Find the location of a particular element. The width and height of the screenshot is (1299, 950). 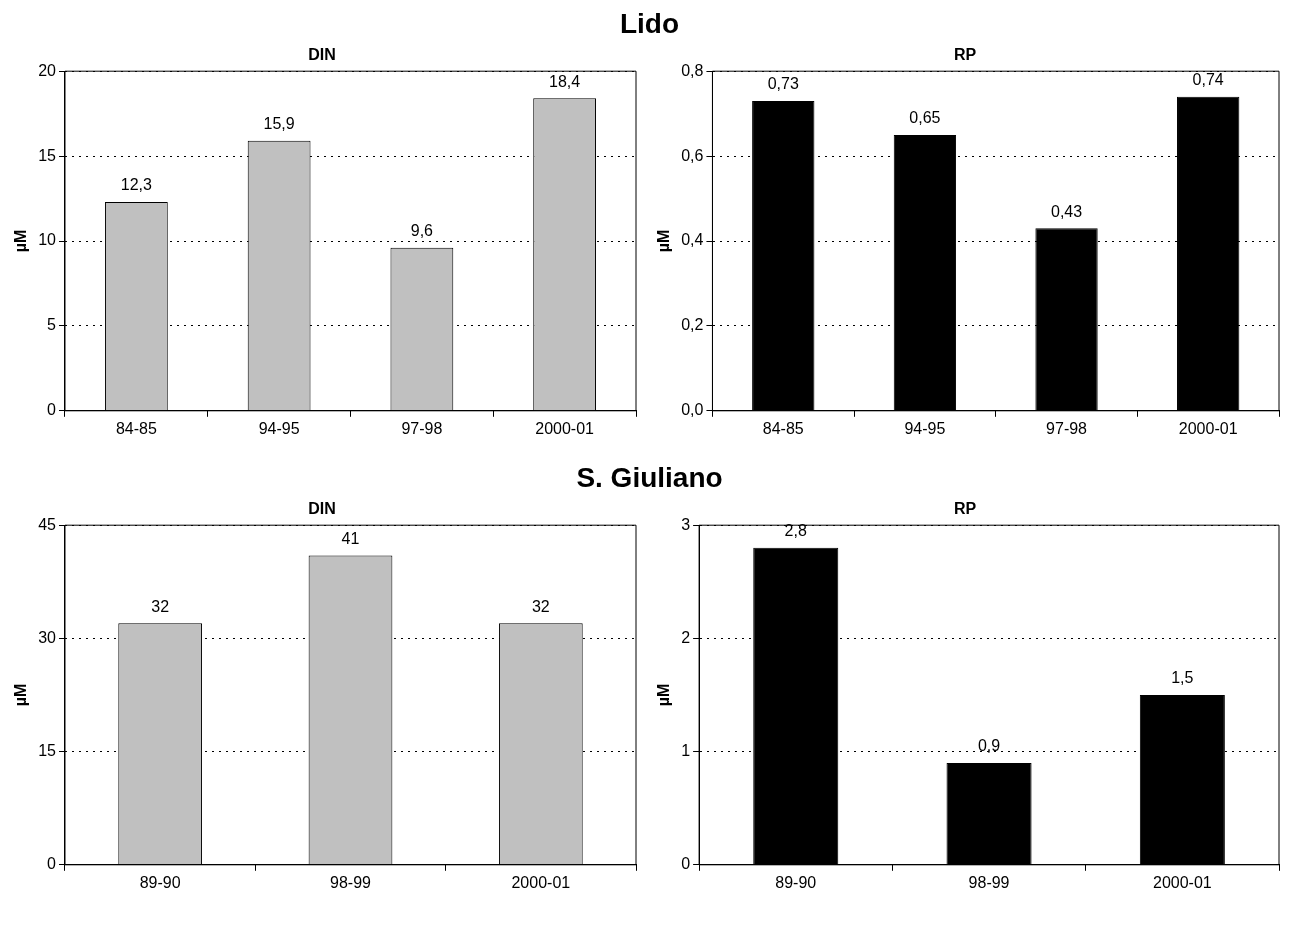

y-tick-label: 0,0 is located at coordinates (692, 410).